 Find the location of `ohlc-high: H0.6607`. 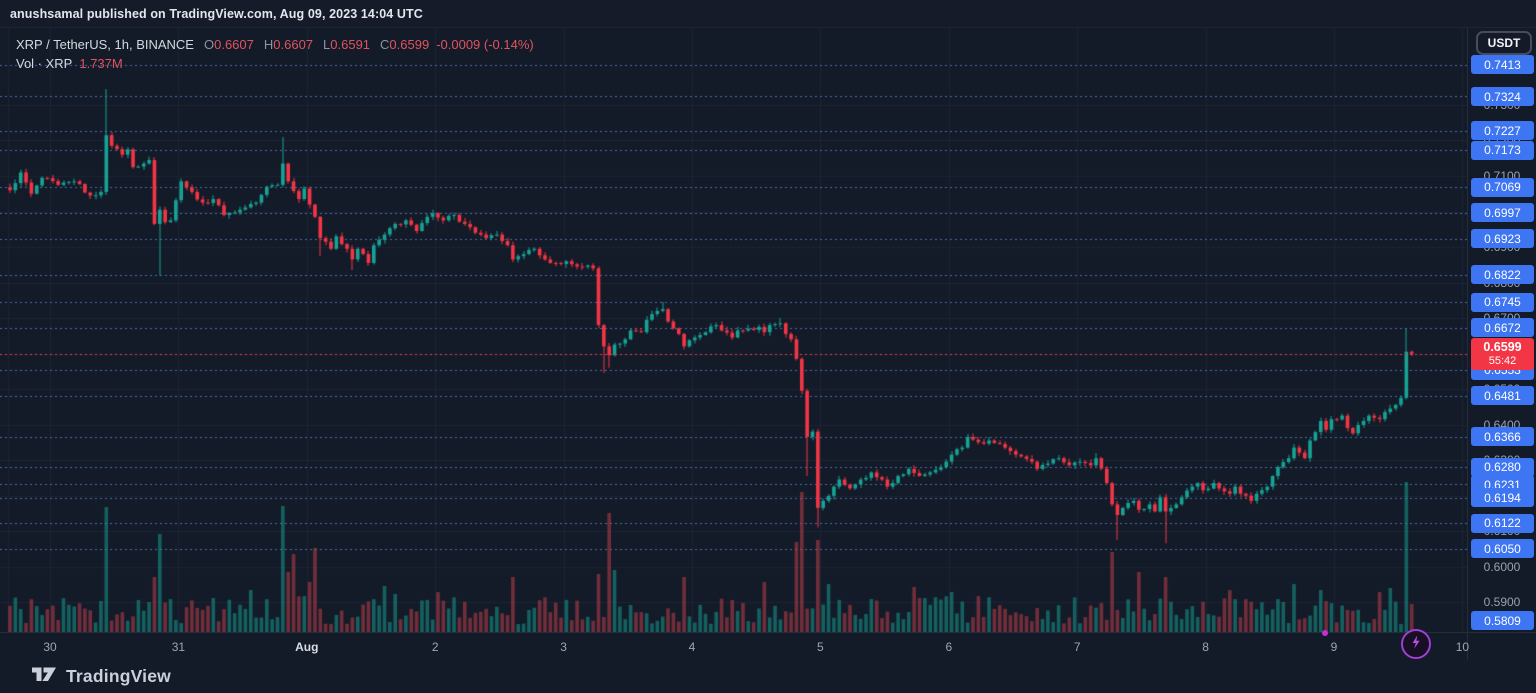

ohlc-high: H0.6607 is located at coordinates (288, 44).